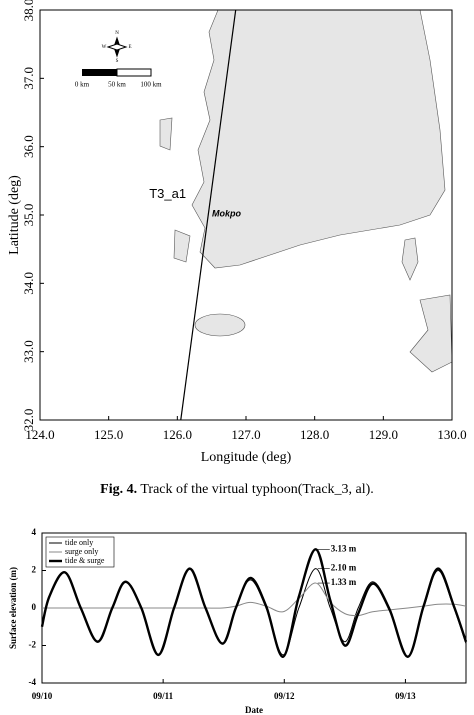 This screenshot has width=474, height=715. What do you see at coordinates (14, 215) in the screenshot?
I see `y-axis-label: Latitude (deg)` at bounding box center [14, 215].